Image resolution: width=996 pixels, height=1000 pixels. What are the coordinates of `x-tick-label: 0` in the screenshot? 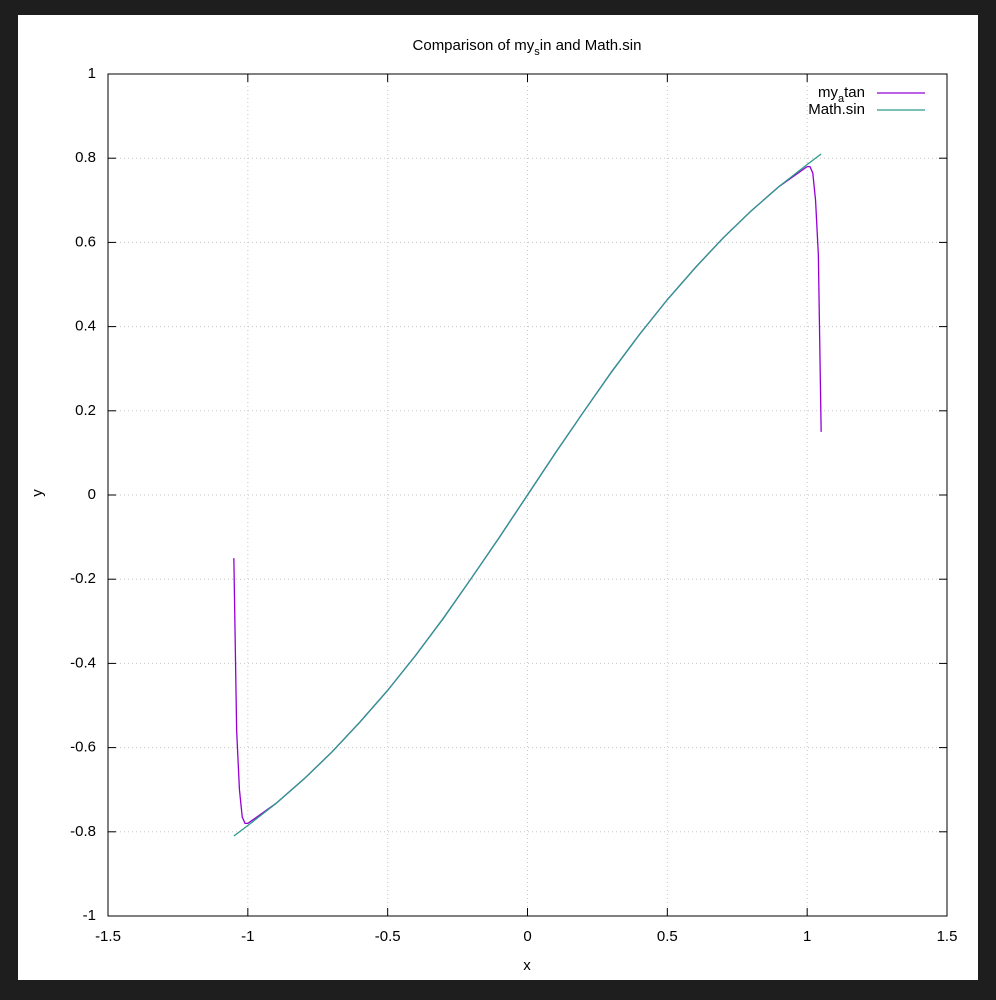 It's located at (527, 936).